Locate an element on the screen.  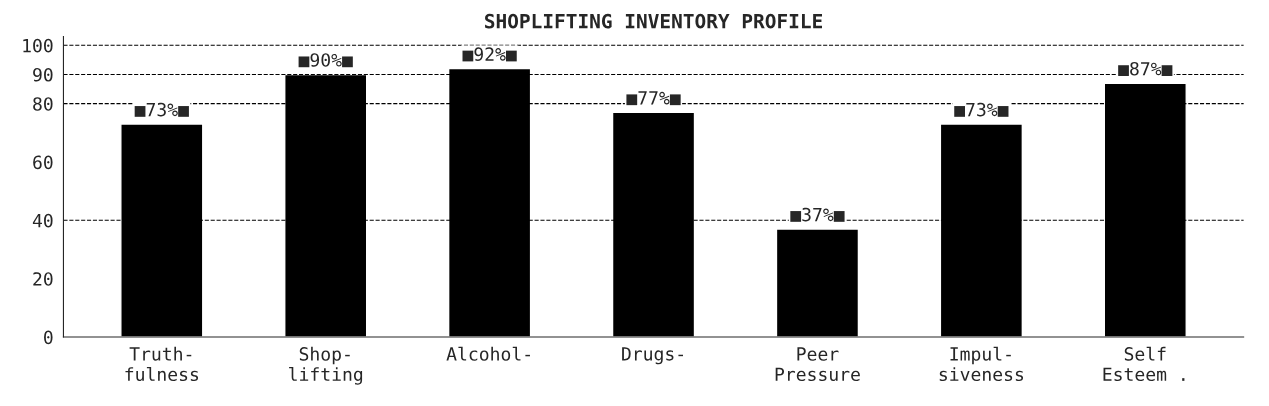
y-tick-label: 40 is located at coordinates (42, 220).